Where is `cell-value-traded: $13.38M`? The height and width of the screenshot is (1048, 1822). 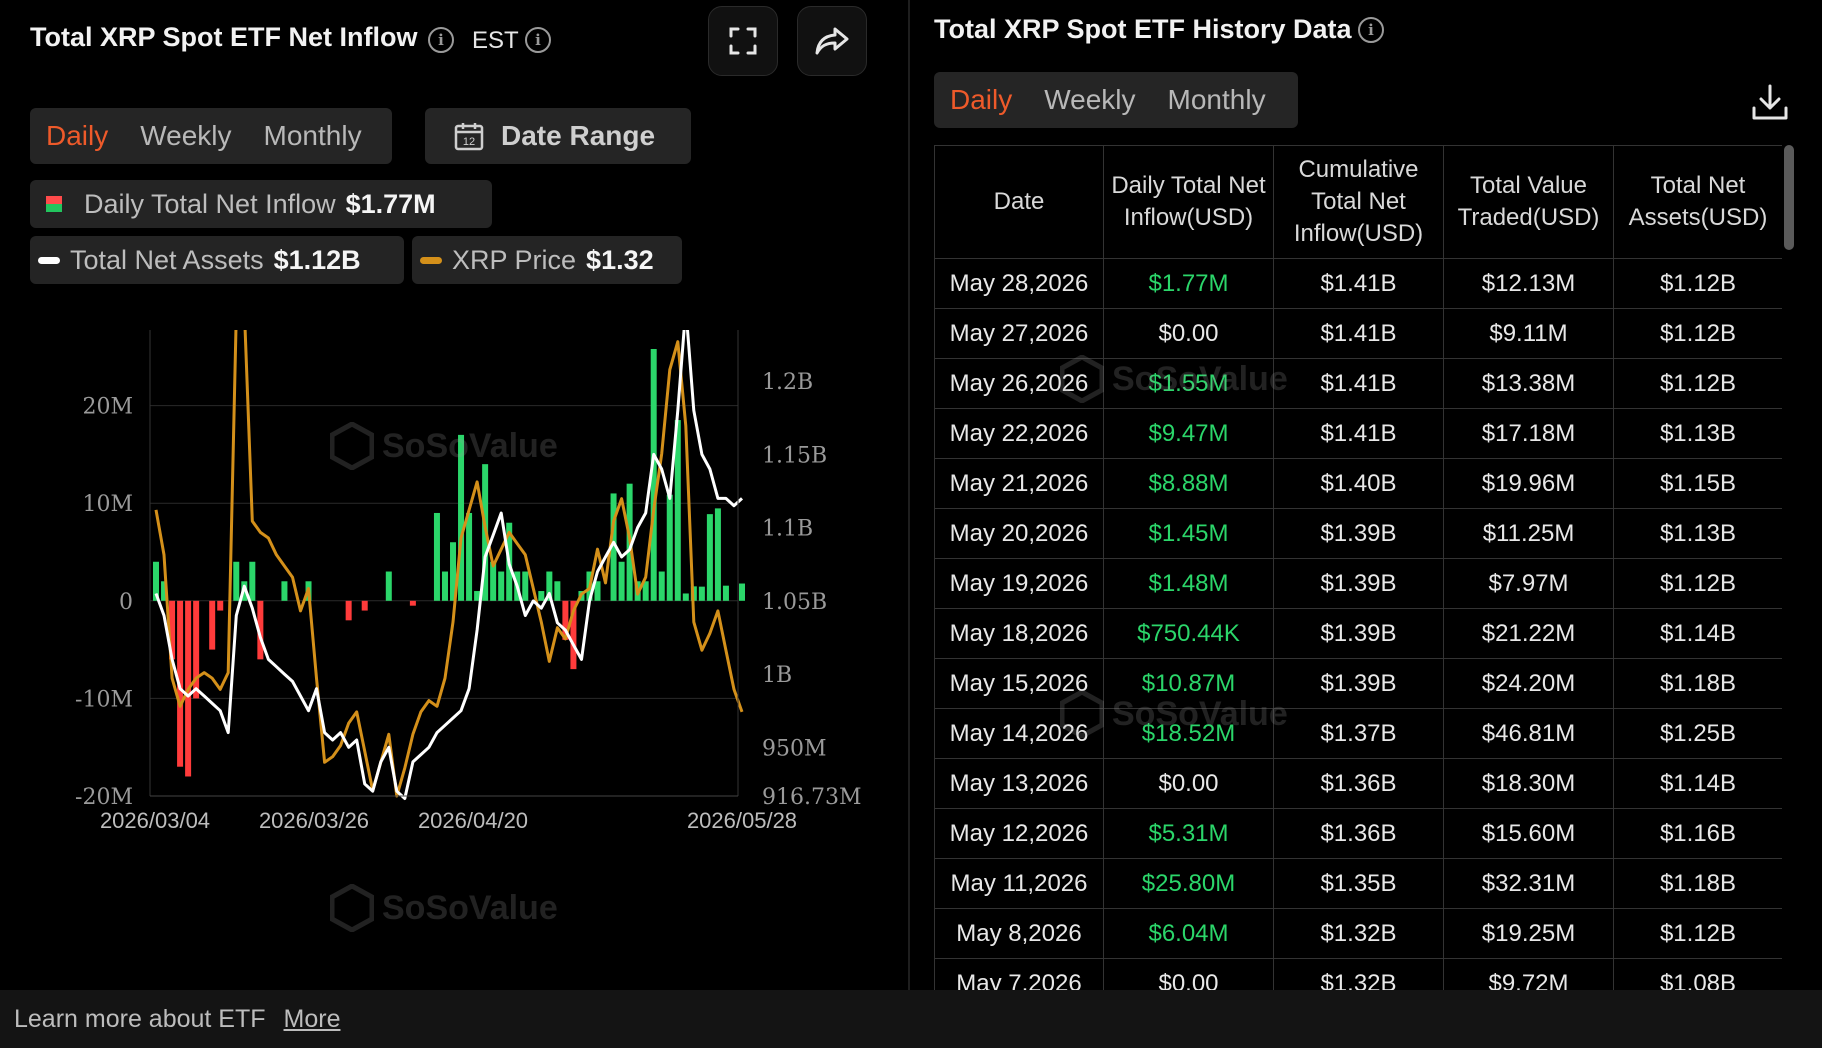 cell-value-traded: $13.38M is located at coordinates (1528, 383).